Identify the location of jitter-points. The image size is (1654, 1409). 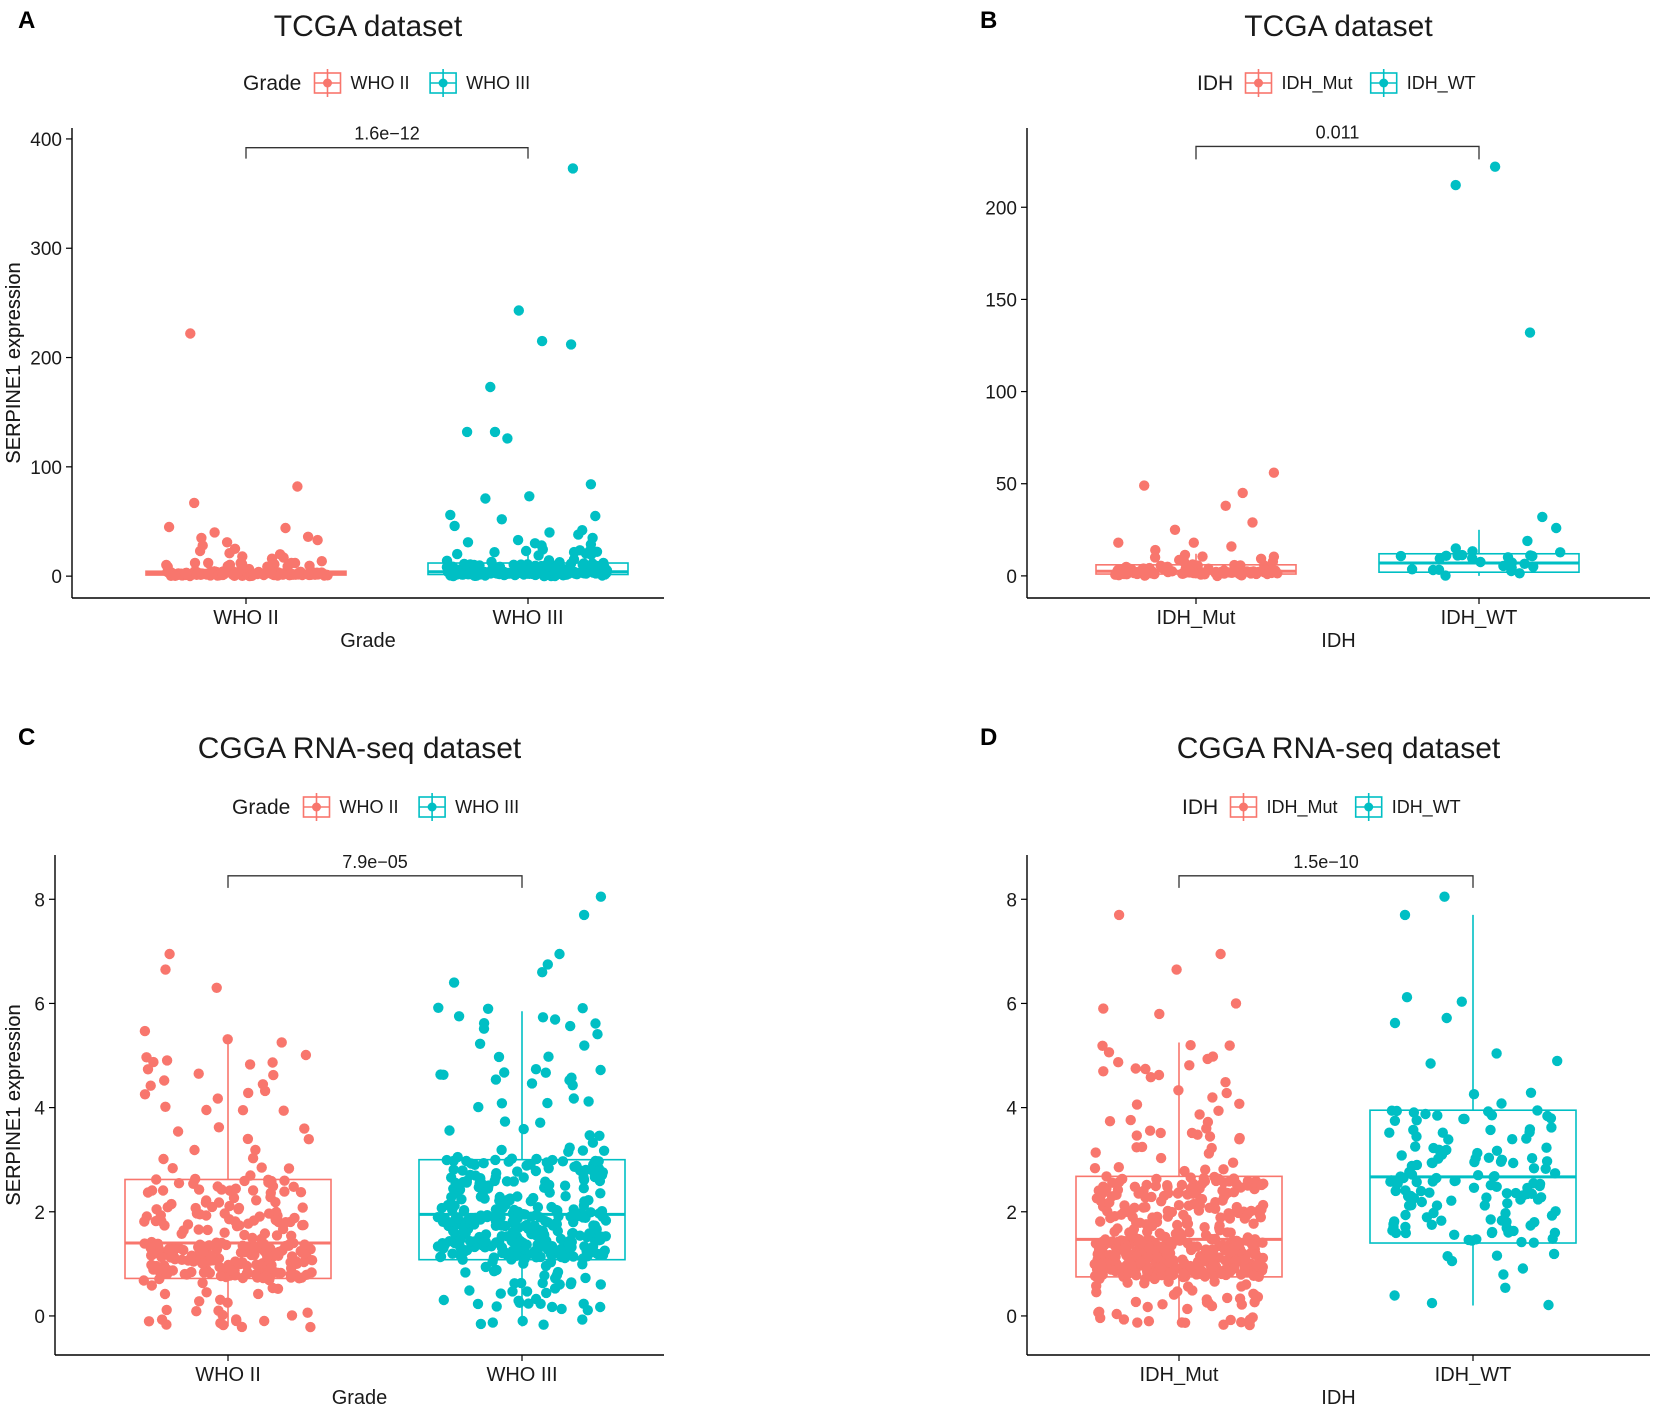
(247, 455).